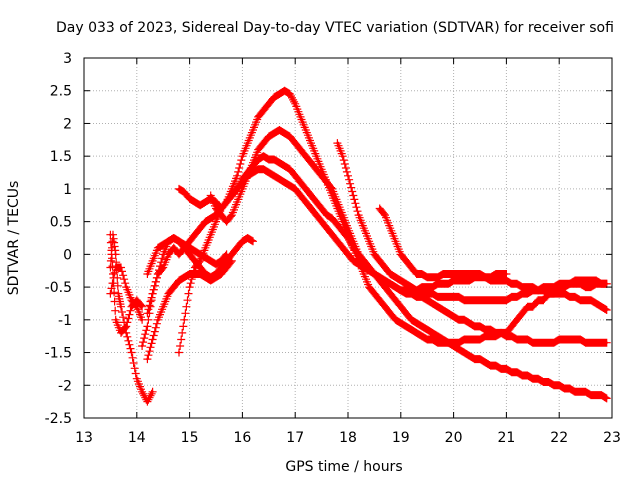 The height and width of the screenshot is (480, 640). Describe the element at coordinates (14, 238) in the screenshot. I see `y-axis-label: SDTVAR / TECUs` at that location.